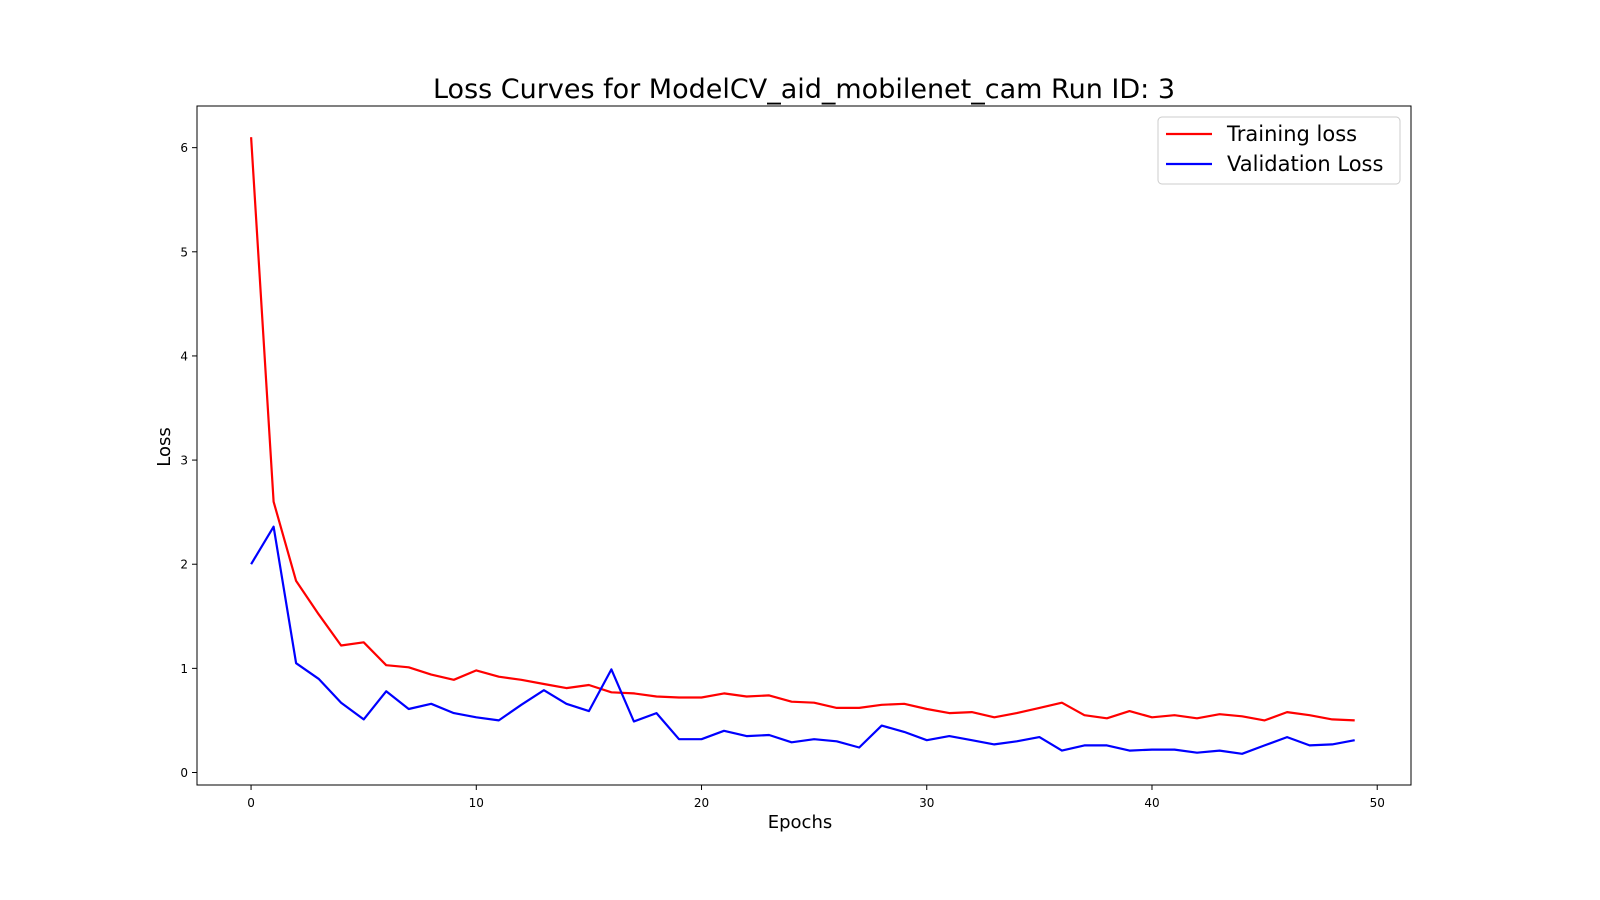  I want to click on legend: Training loss Validation Loss, so click(1279, 150).